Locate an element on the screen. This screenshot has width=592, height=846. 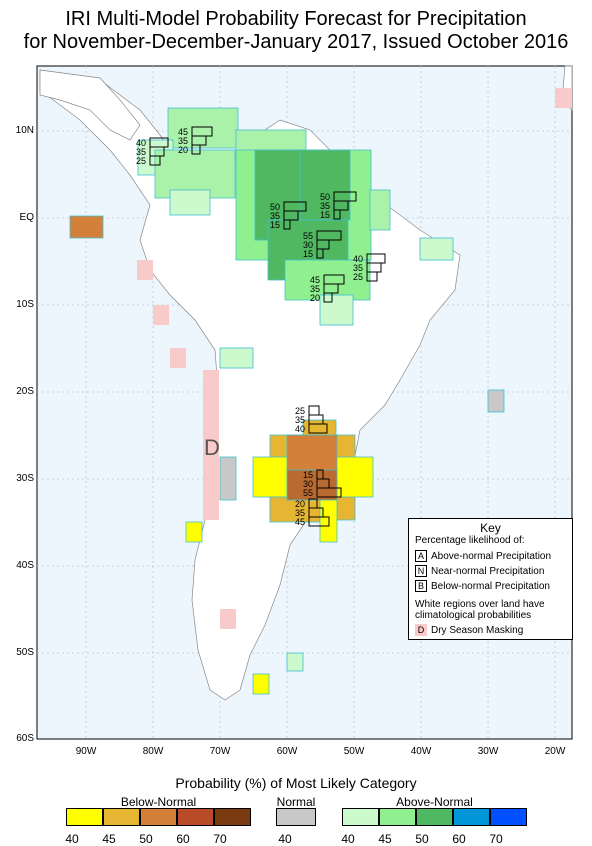
box9-b: 55 is located at coordinates (308, 493).